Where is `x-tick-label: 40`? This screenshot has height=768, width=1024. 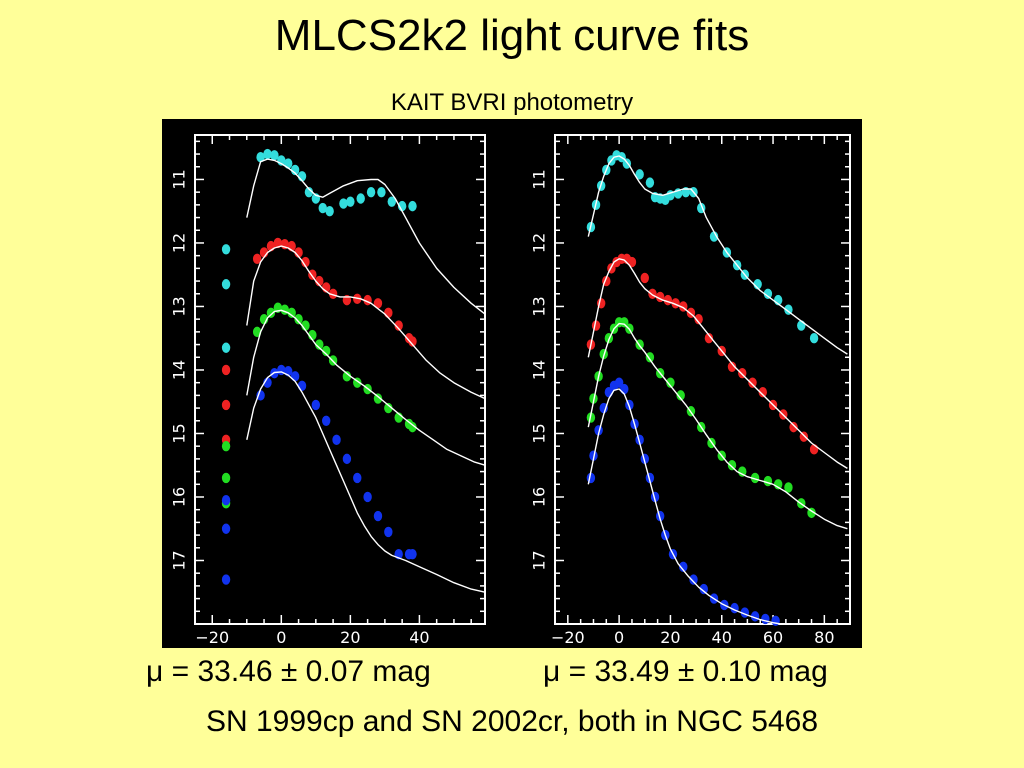
x-tick-label: 40 is located at coordinates (722, 637).